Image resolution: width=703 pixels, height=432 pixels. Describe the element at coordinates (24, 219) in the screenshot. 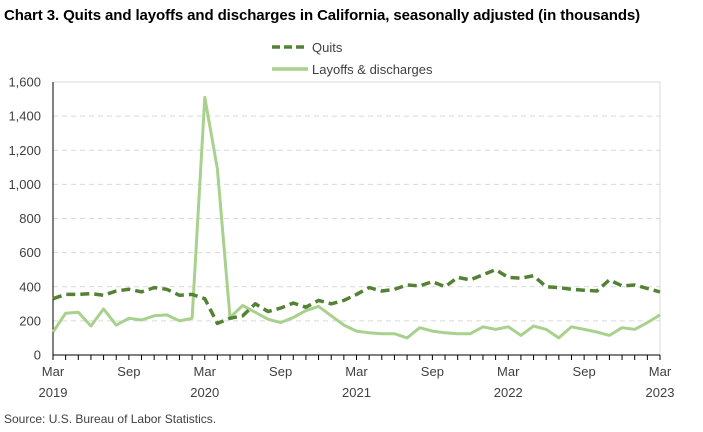

I see `y-axis: 0 200 400 600 800 1,000 1,200 1,400 1,600` at that location.